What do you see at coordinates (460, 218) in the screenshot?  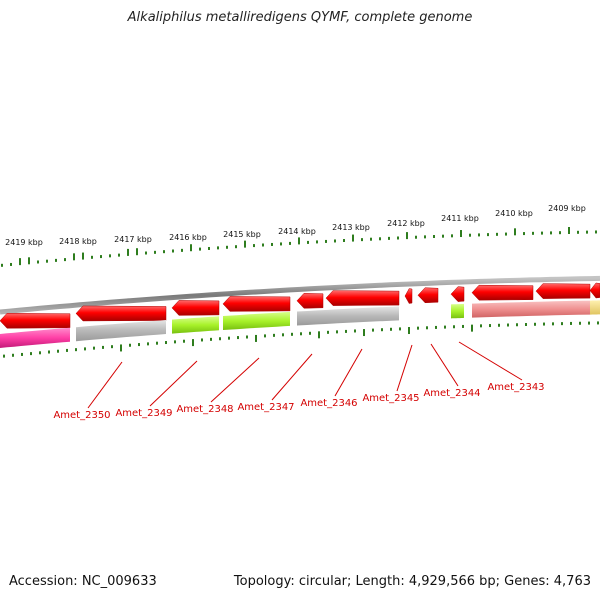 I see `scale-label: 2411 kbp` at bounding box center [460, 218].